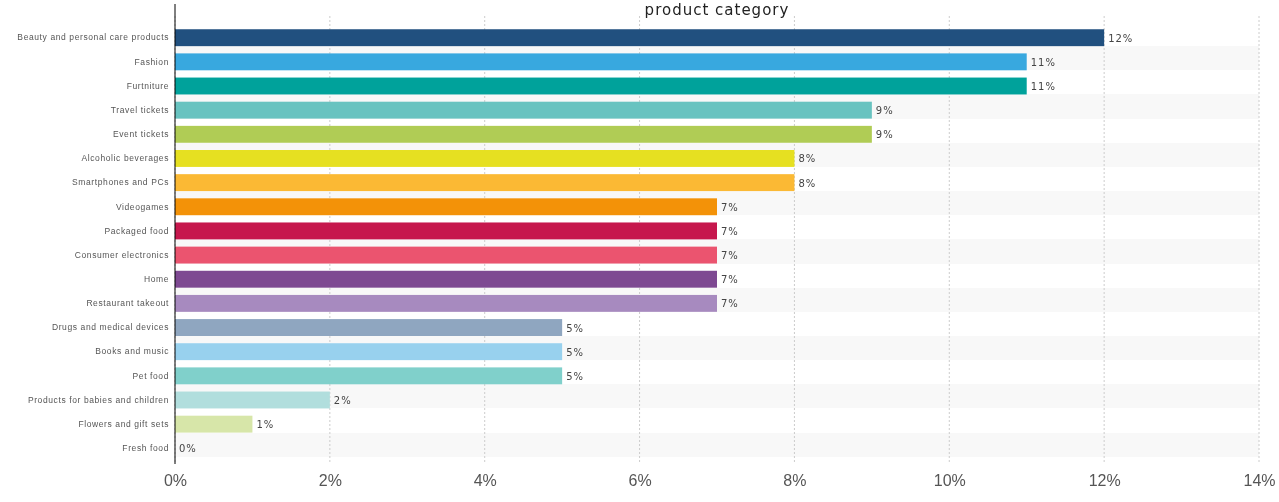  I want to click on x-tick-label: 4%, so click(485, 481).